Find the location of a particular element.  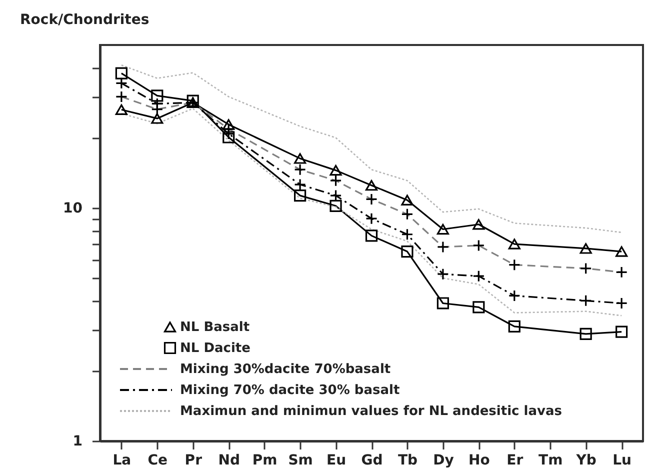

x-tick-label: Pr is located at coordinates (193, 460).